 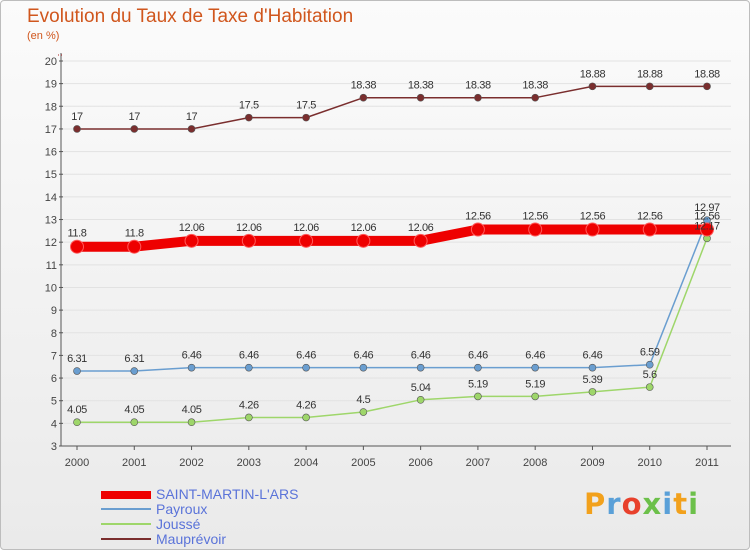 What do you see at coordinates (614, 504) in the screenshot?
I see `logo-letter: r` at bounding box center [614, 504].